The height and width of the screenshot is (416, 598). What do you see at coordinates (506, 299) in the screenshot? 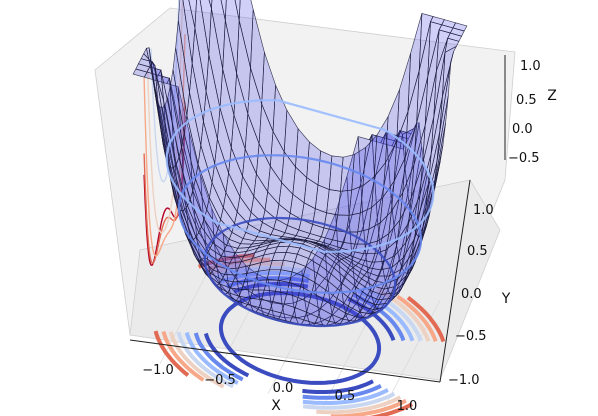
I see `y-axis-label: Y` at bounding box center [506, 299].